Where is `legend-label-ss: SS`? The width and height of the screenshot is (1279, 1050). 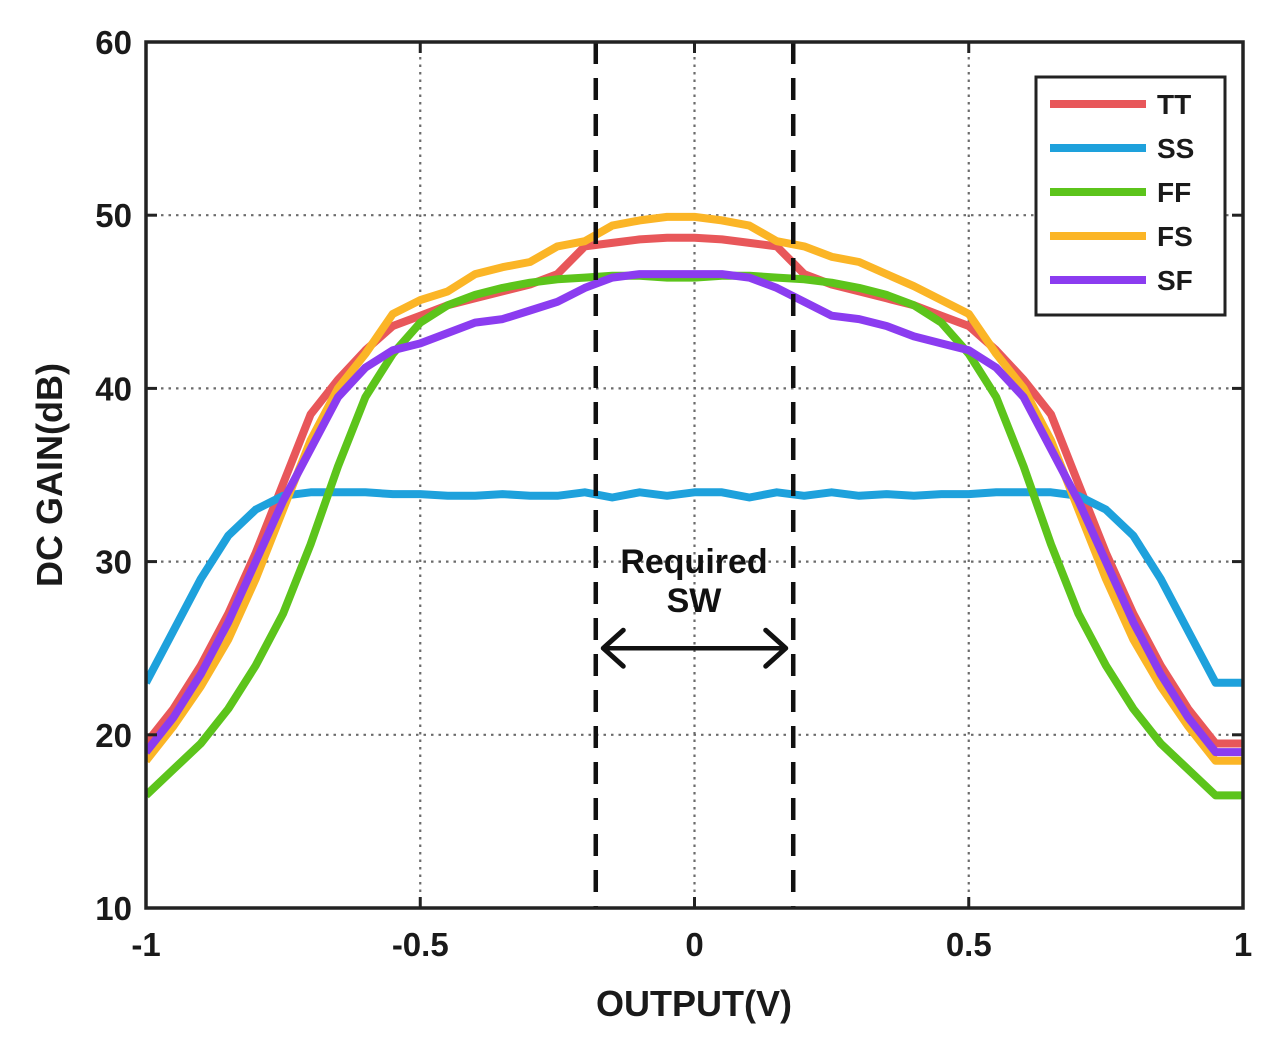
legend-label-ss: SS is located at coordinates (1175, 148).